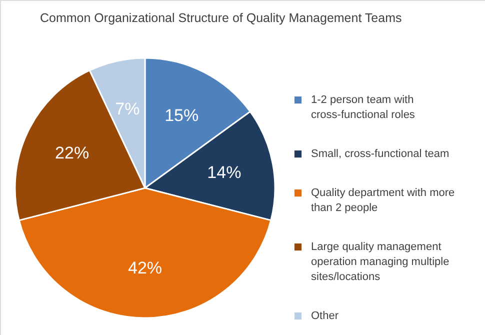  Describe the element at coordinates (224, 172) in the screenshot. I see `data-label: 14%` at that location.